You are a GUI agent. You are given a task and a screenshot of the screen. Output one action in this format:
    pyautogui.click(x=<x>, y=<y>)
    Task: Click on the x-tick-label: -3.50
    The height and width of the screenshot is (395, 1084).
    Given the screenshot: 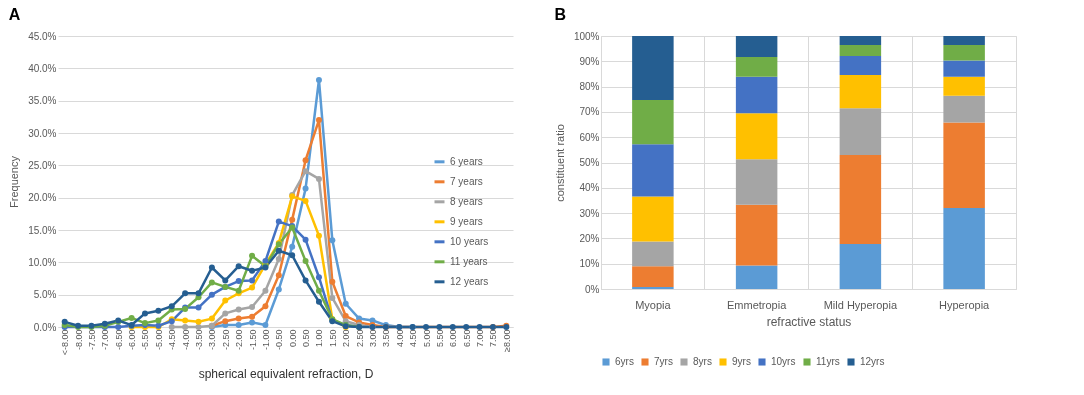 What is the action you would take?
    pyautogui.click(x=199, y=340)
    